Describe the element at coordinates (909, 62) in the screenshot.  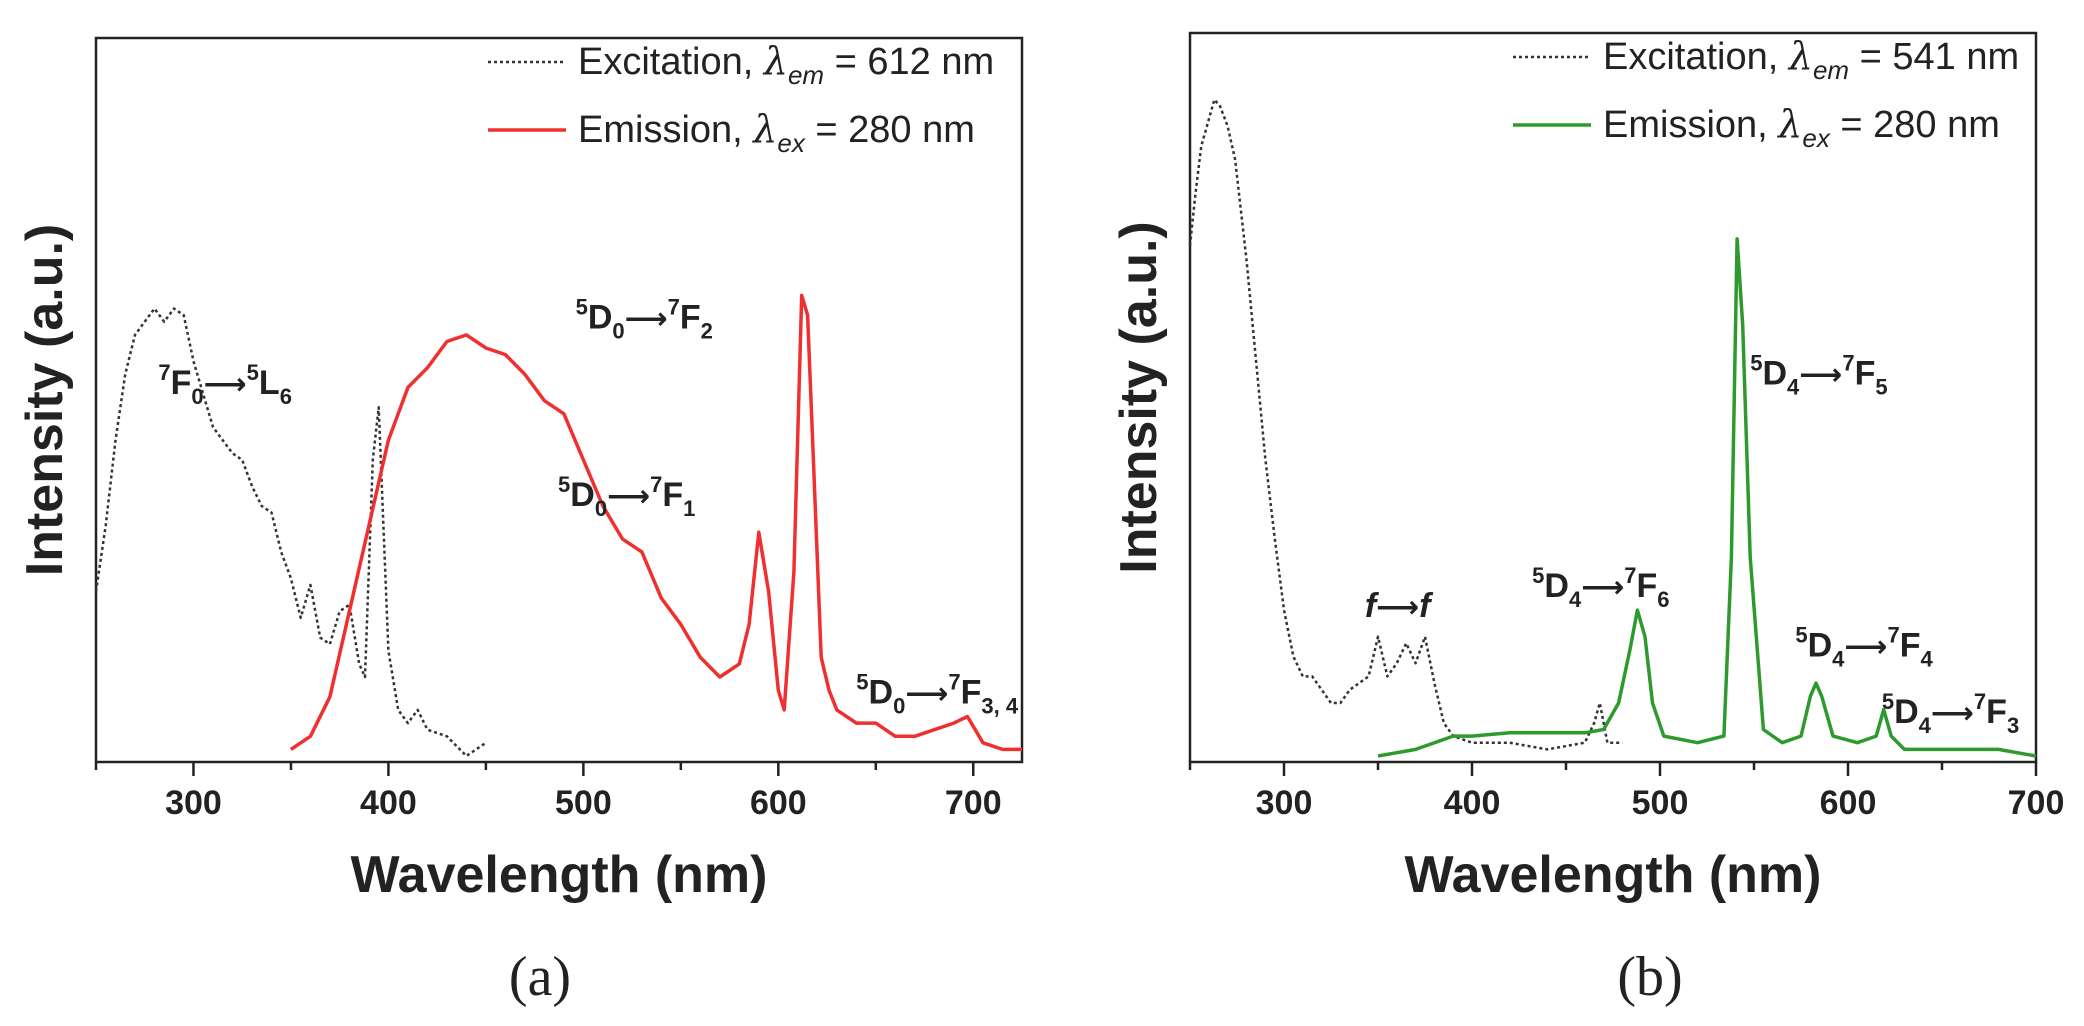
I see `legend-suffix: = 612 nm` at that location.